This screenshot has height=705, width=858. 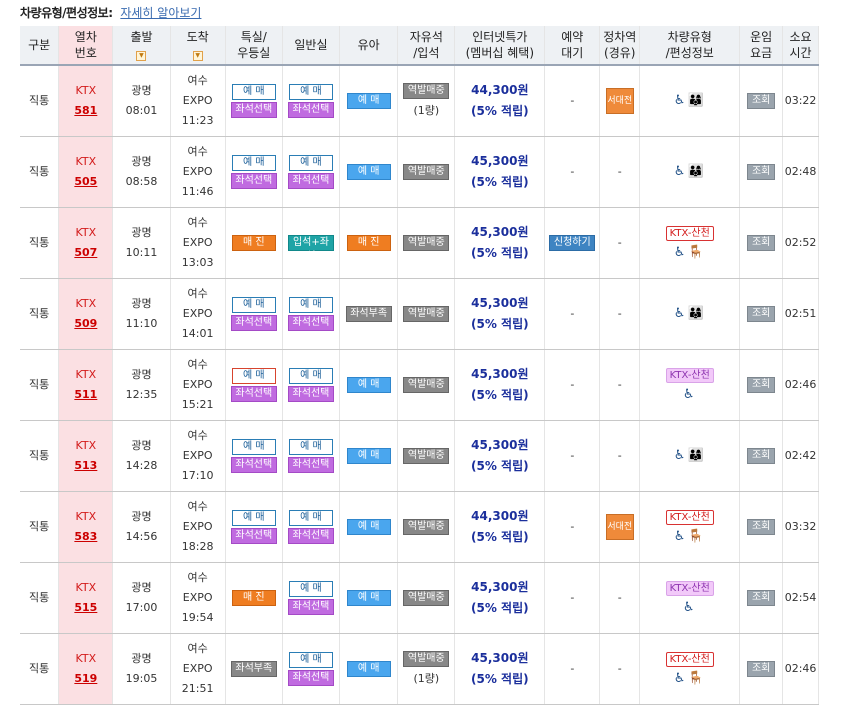 What do you see at coordinates (86, 181) in the screenshot?
I see `train-number-link: 505` at bounding box center [86, 181].